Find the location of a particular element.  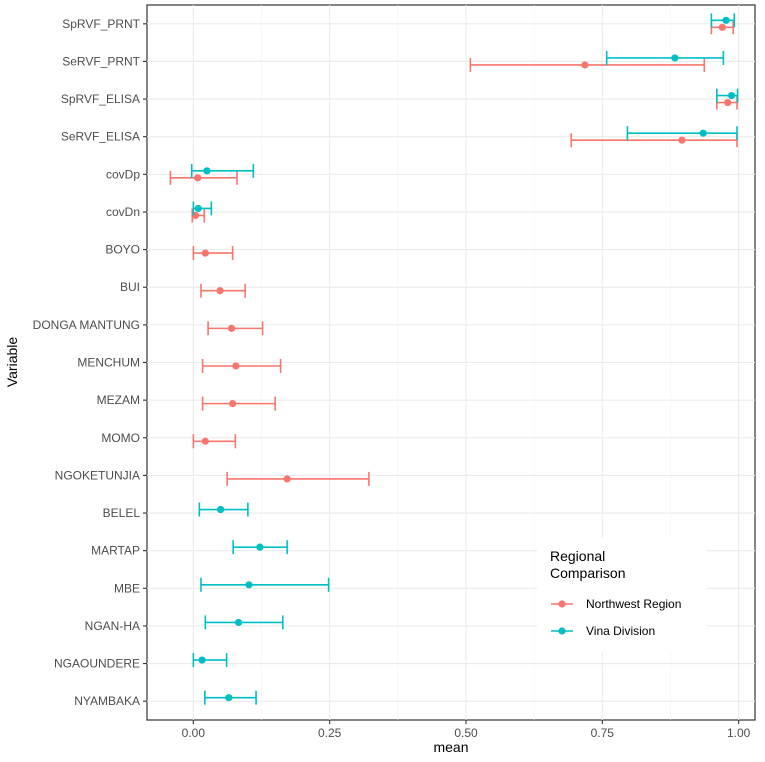

legend-title-line1: Regional is located at coordinates (577, 556).